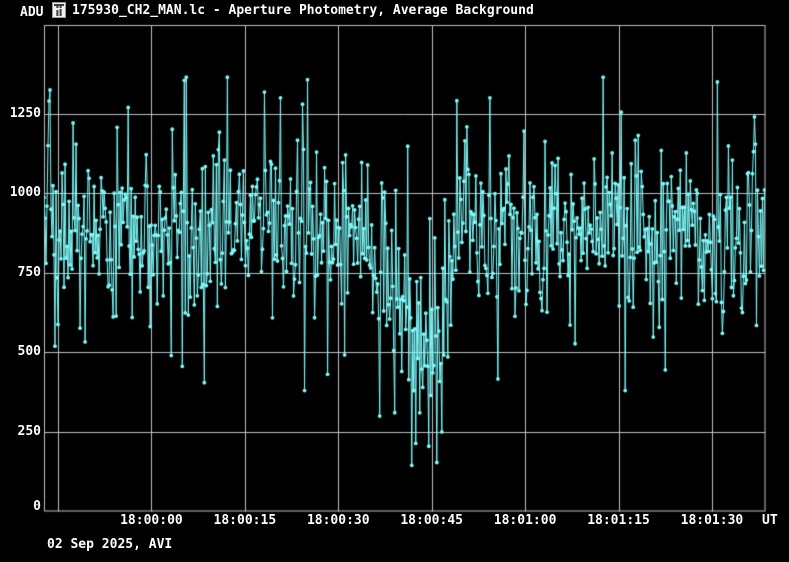  I want to click on y-tick-label: 250, so click(29, 431).